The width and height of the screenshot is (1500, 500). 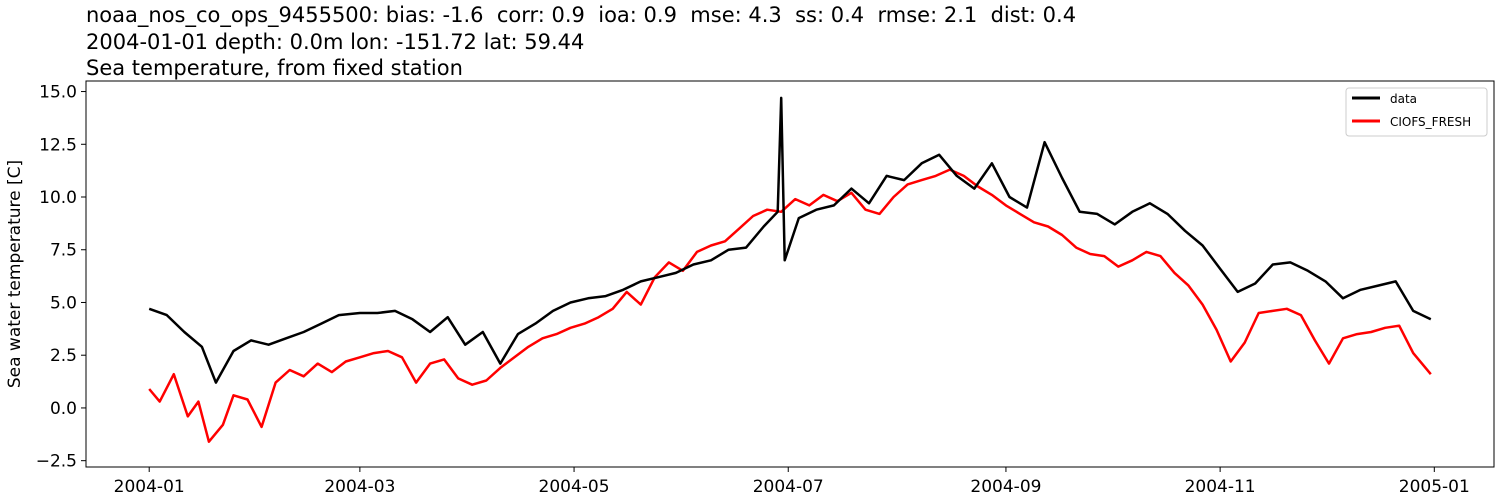 I want to click on legend-box, so click(x=1416, y=112).